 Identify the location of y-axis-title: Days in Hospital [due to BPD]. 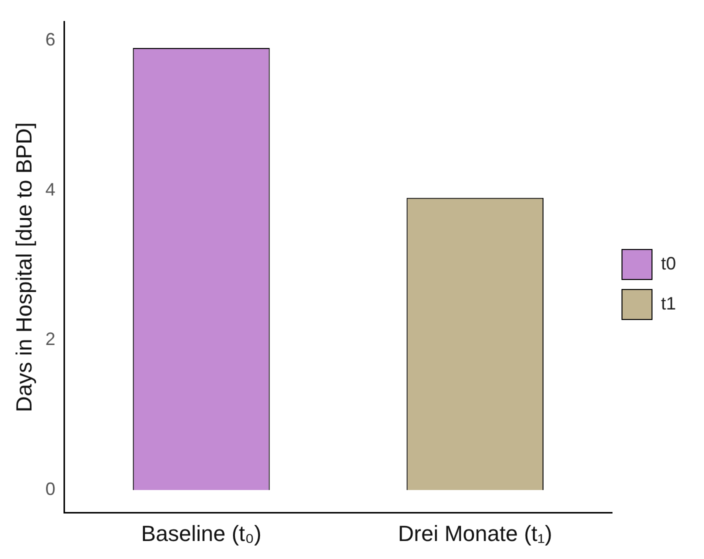
(23, 267).